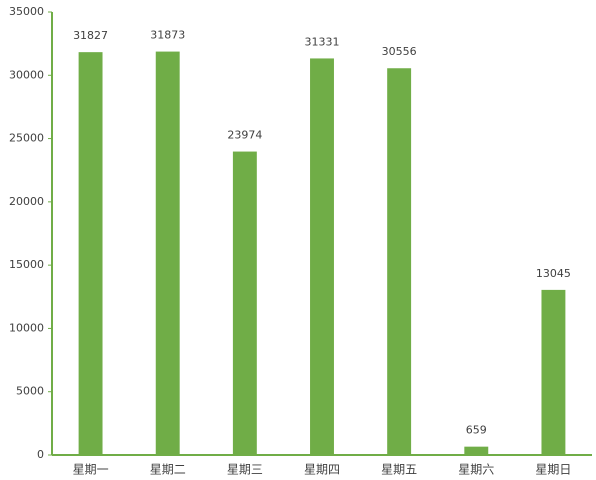 This screenshot has width=596, height=480. I want to click on y-tick-label: 0, so click(40, 454).